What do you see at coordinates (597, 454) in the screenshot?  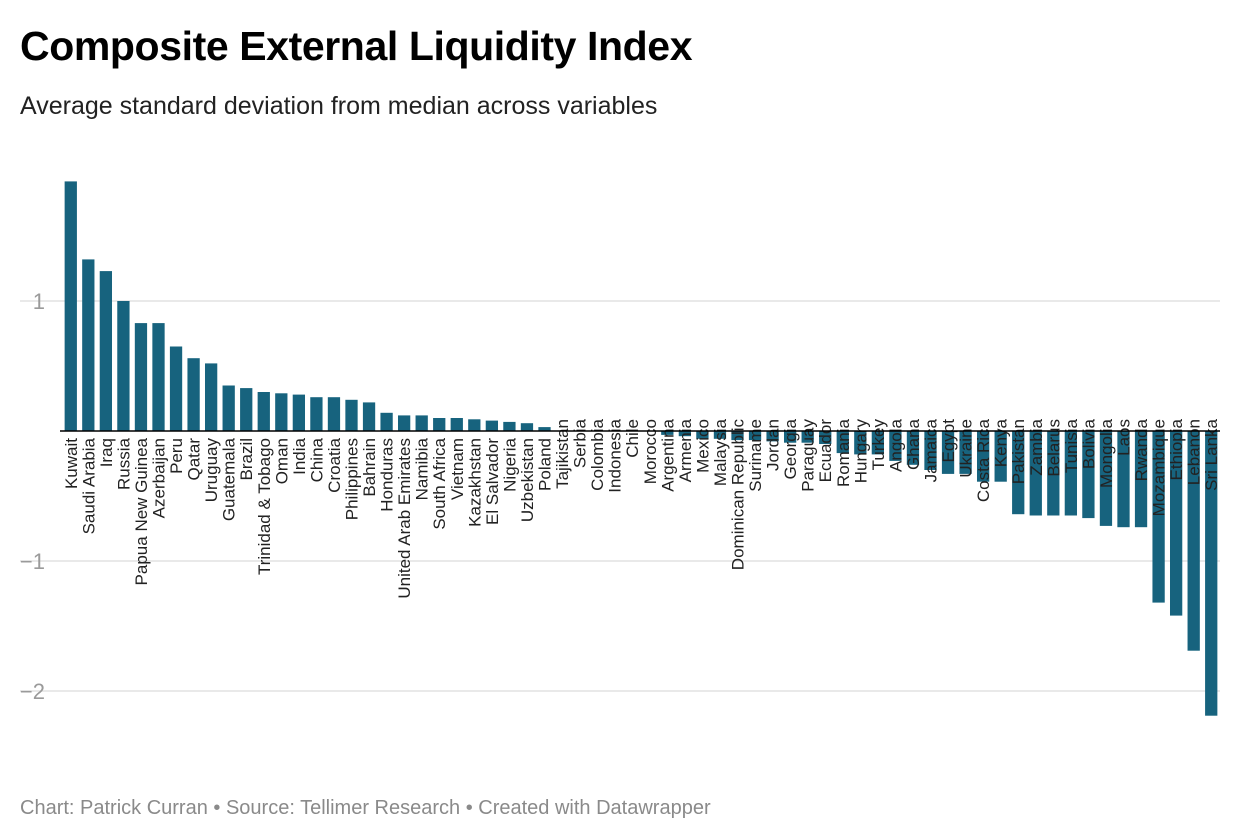 I see `category-label: Colombia` at bounding box center [597, 454].